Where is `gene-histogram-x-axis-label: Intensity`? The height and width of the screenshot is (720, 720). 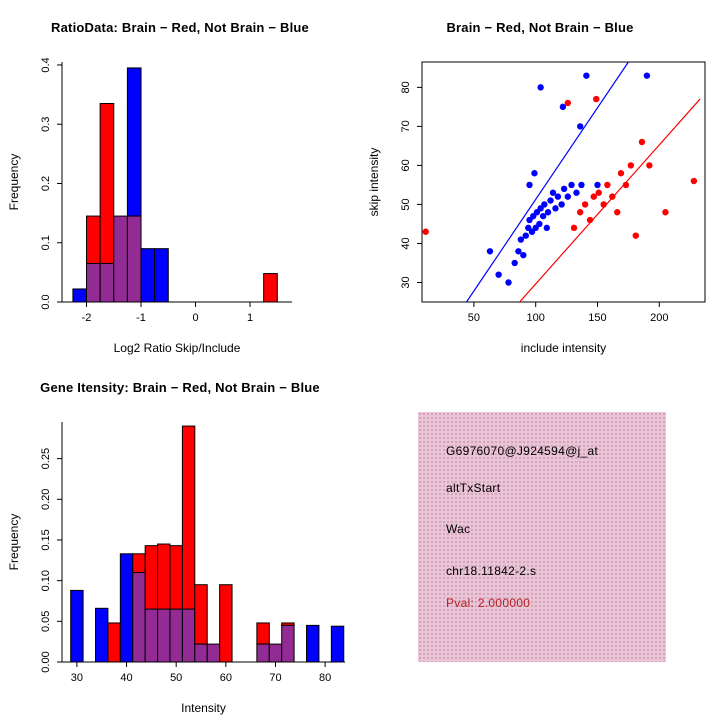 gene-histogram-x-axis-label: Intensity is located at coordinates (203, 708).